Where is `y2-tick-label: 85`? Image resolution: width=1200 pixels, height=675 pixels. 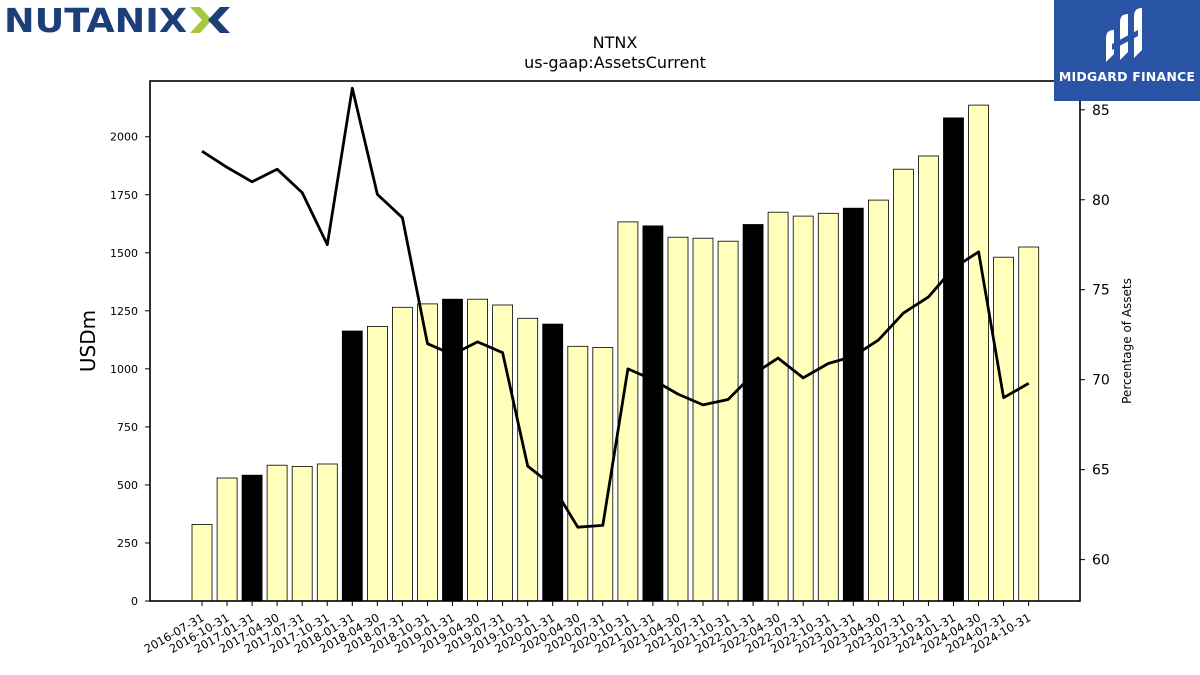 y2-tick-label: 85 is located at coordinates (1101, 111).